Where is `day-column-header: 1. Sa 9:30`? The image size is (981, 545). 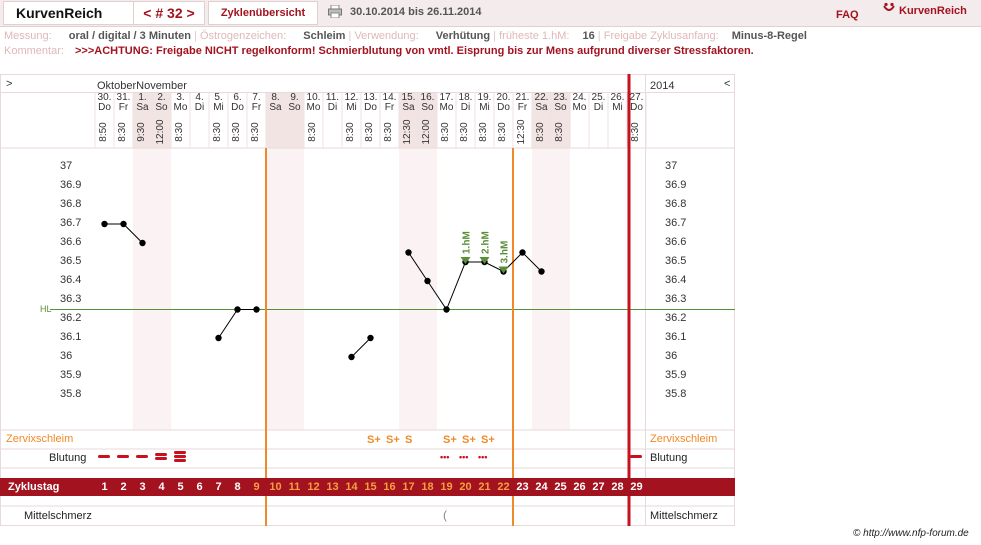
day-column-header: 1. Sa 9:30 is located at coordinates (142, 120).